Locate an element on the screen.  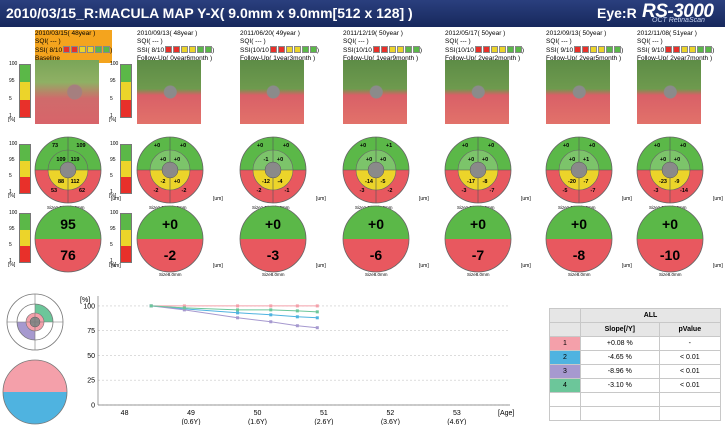
table-cell-index: 4 is located at coordinates (565, 385).